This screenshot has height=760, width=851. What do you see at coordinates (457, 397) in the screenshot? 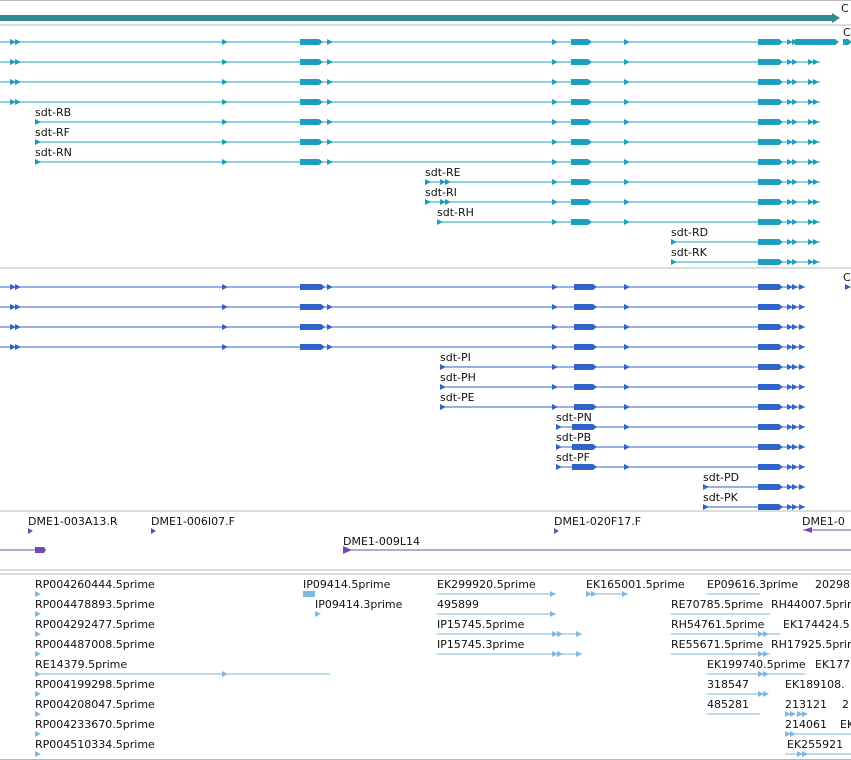
I see `protein-label: sdt-PE` at bounding box center [457, 397].